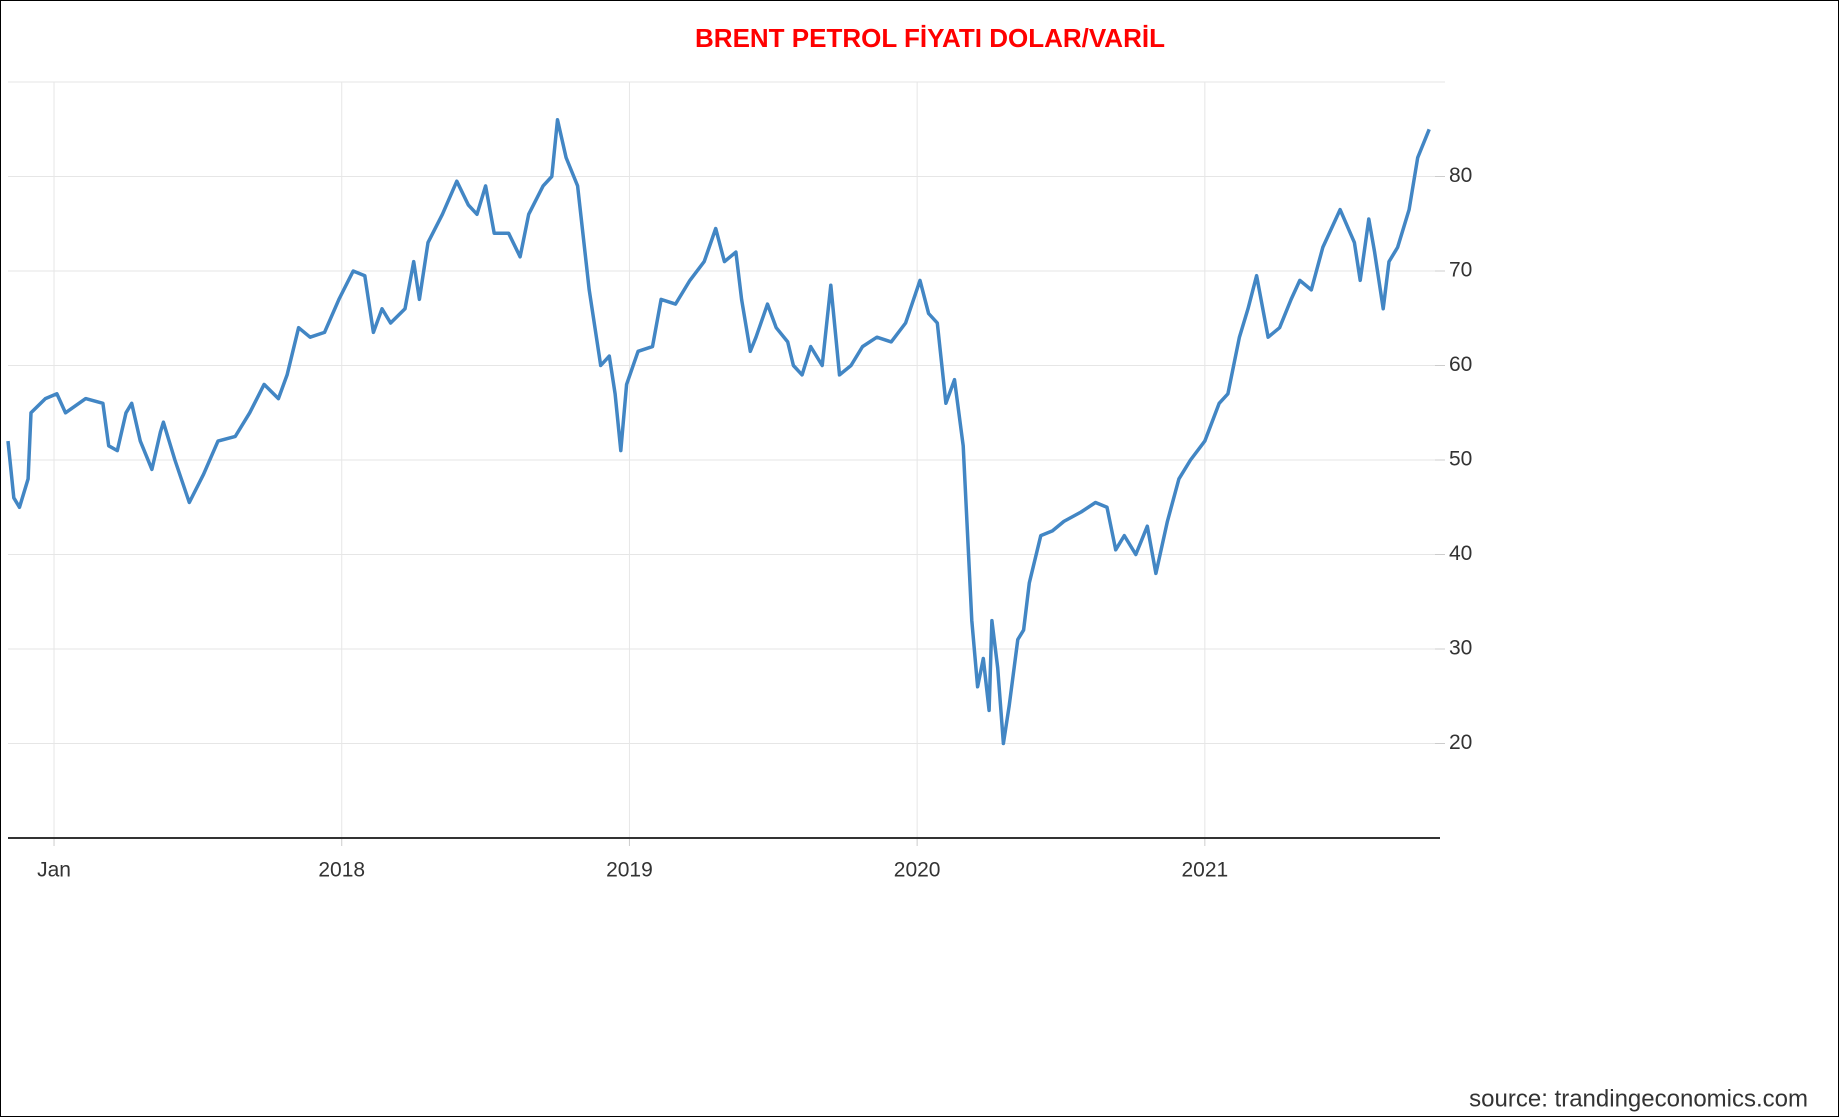 This screenshot has height=1117, width=1839. Describe the element at coordinates (1204, 870) in the screenshot. I see `x-tick-label: 2021` at that location.